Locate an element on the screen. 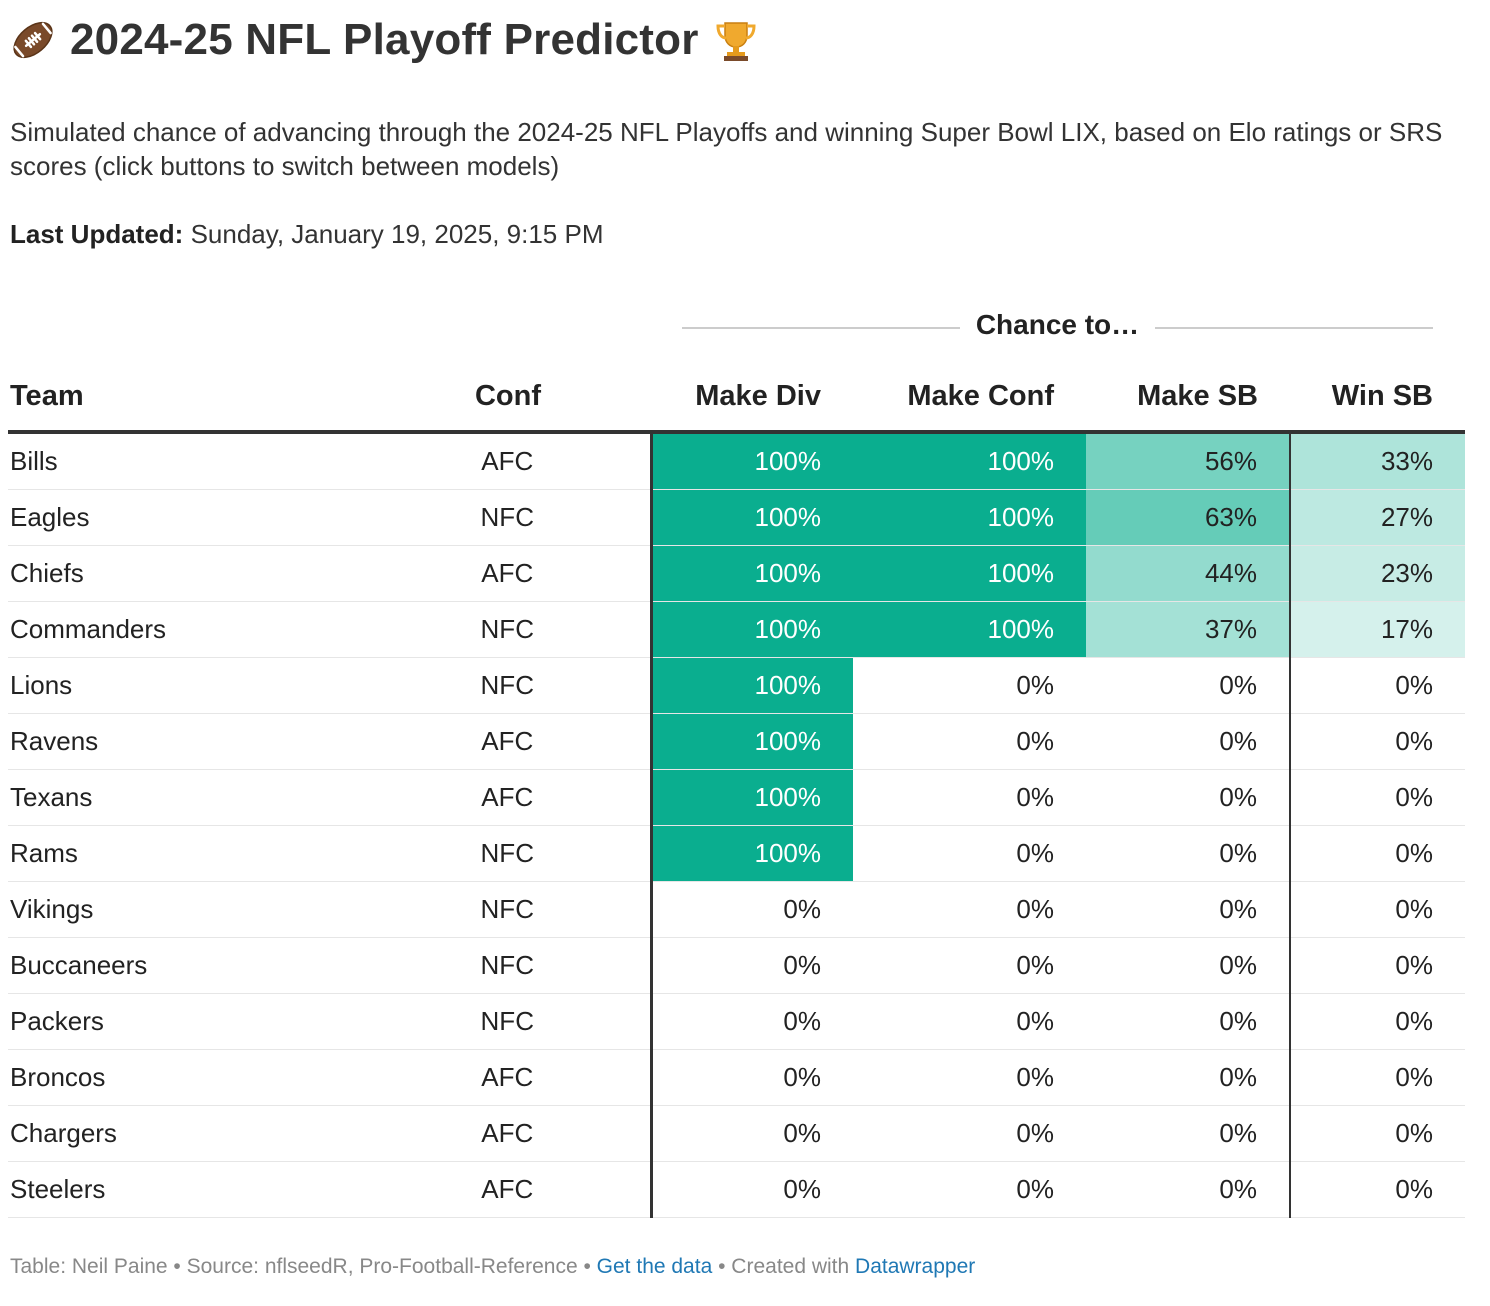  footer-created: • Created with is located at coordinates (784, 1266).